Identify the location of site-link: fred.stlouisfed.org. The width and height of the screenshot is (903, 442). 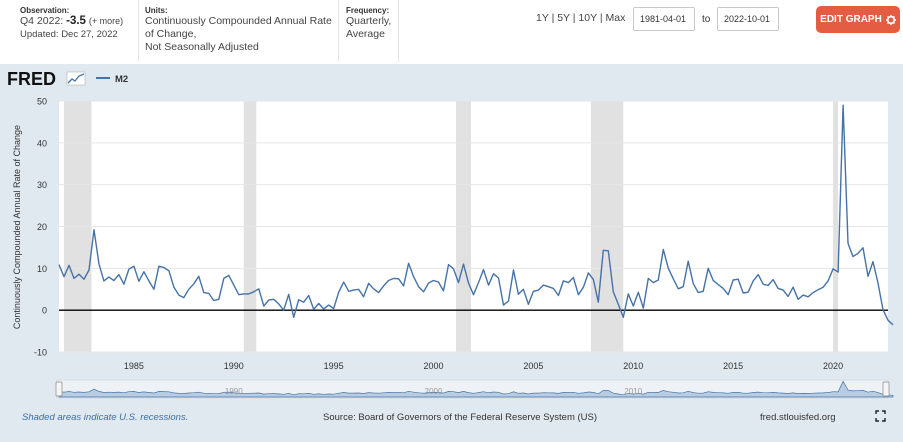
(798, 417).